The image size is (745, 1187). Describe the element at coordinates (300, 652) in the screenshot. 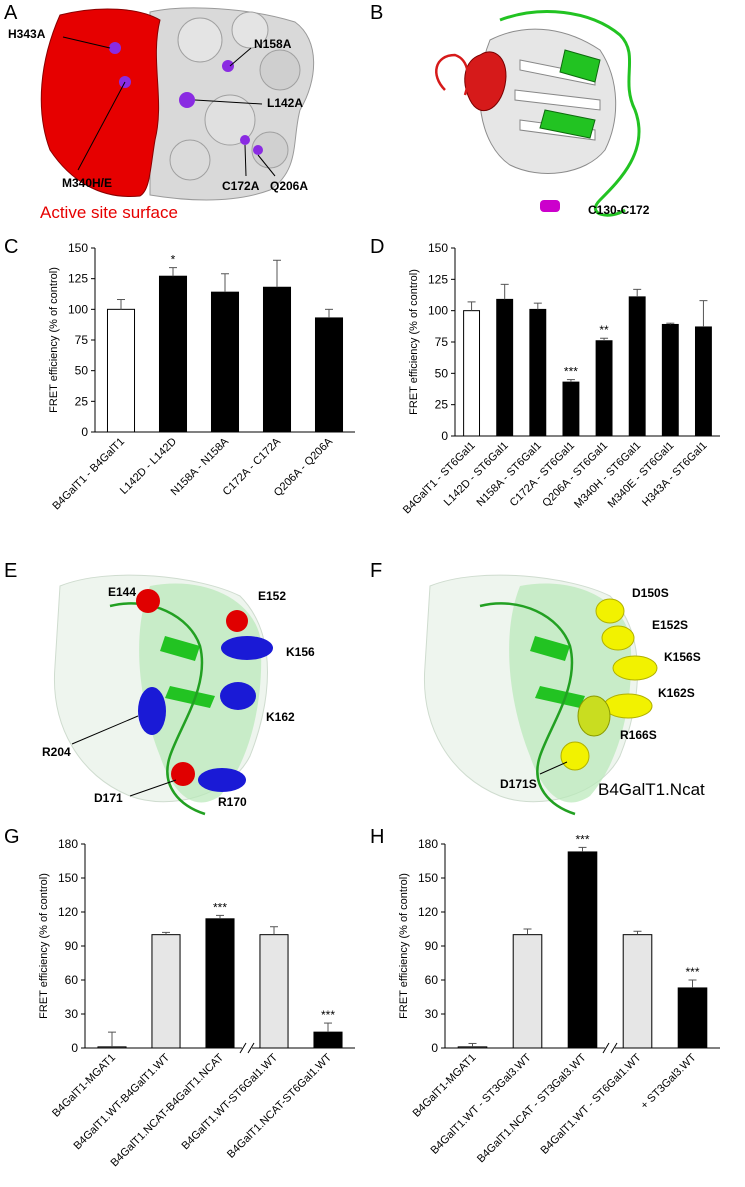

I see `label-k156: K156` at that location.